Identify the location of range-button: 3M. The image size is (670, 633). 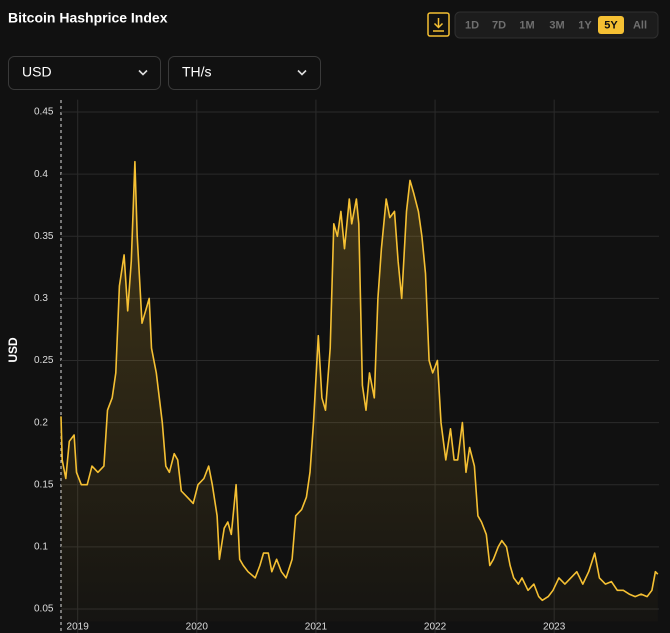
(556, 25).